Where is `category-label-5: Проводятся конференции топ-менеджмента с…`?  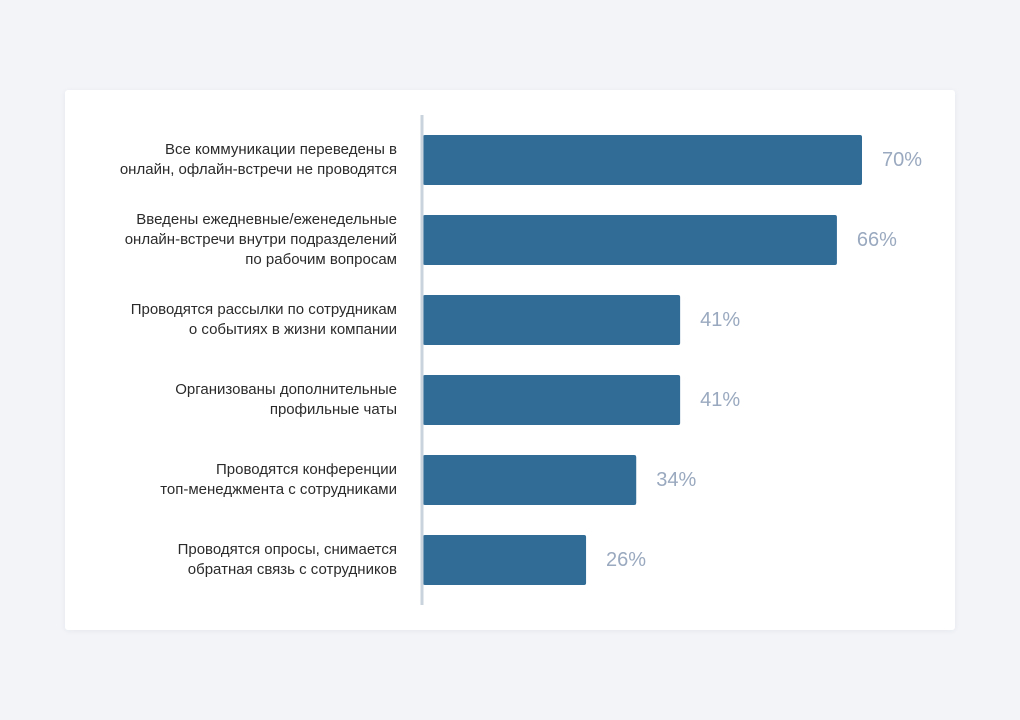
category-label-5: Проводятся конференции топ-менеджмента с… is located at coordinates (278, 479).